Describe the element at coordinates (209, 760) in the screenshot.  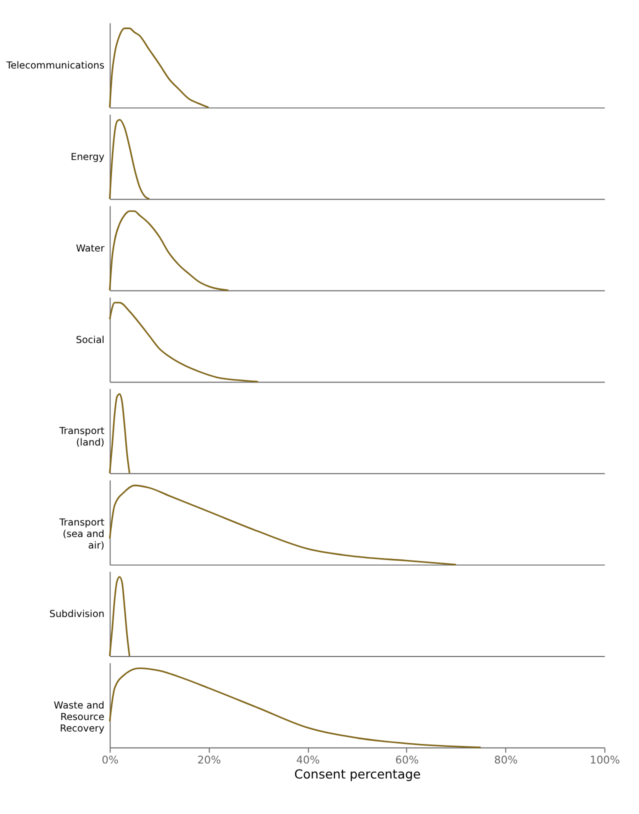
I see `x-tick-label: 20%` at that location.